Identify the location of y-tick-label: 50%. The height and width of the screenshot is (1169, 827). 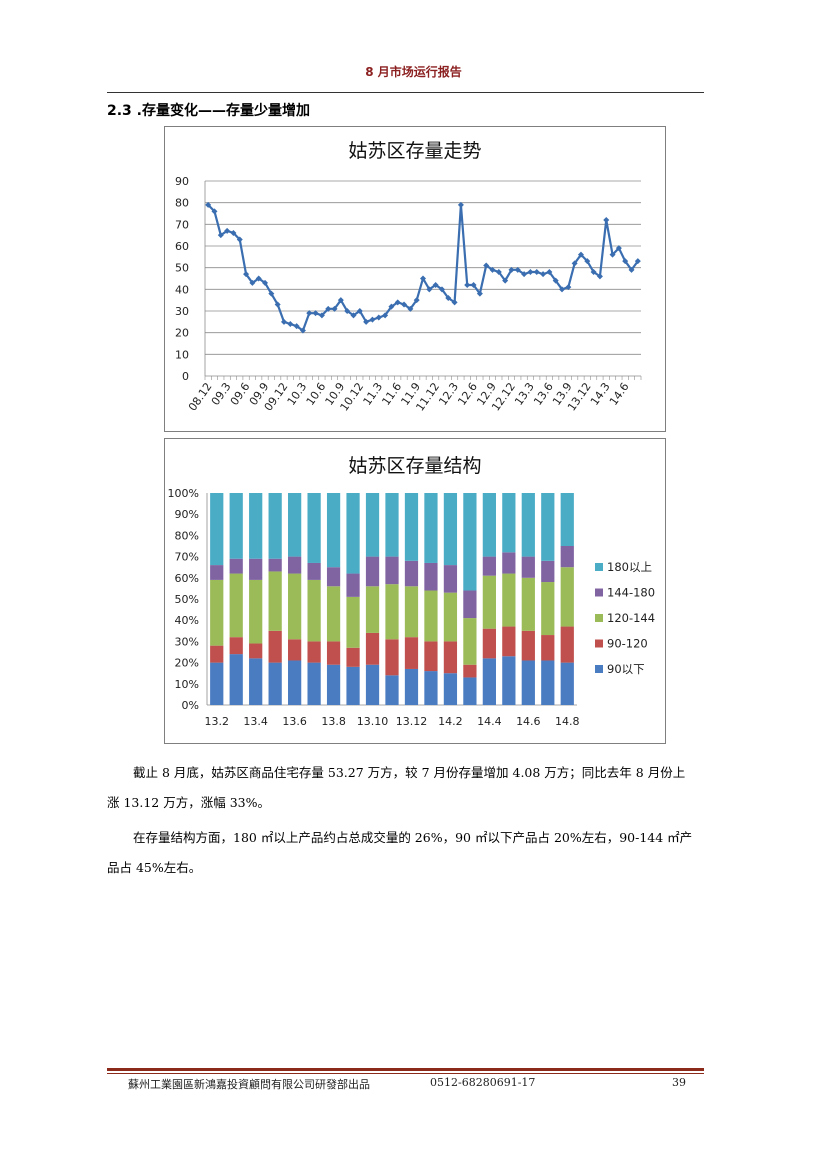
(187, 599).